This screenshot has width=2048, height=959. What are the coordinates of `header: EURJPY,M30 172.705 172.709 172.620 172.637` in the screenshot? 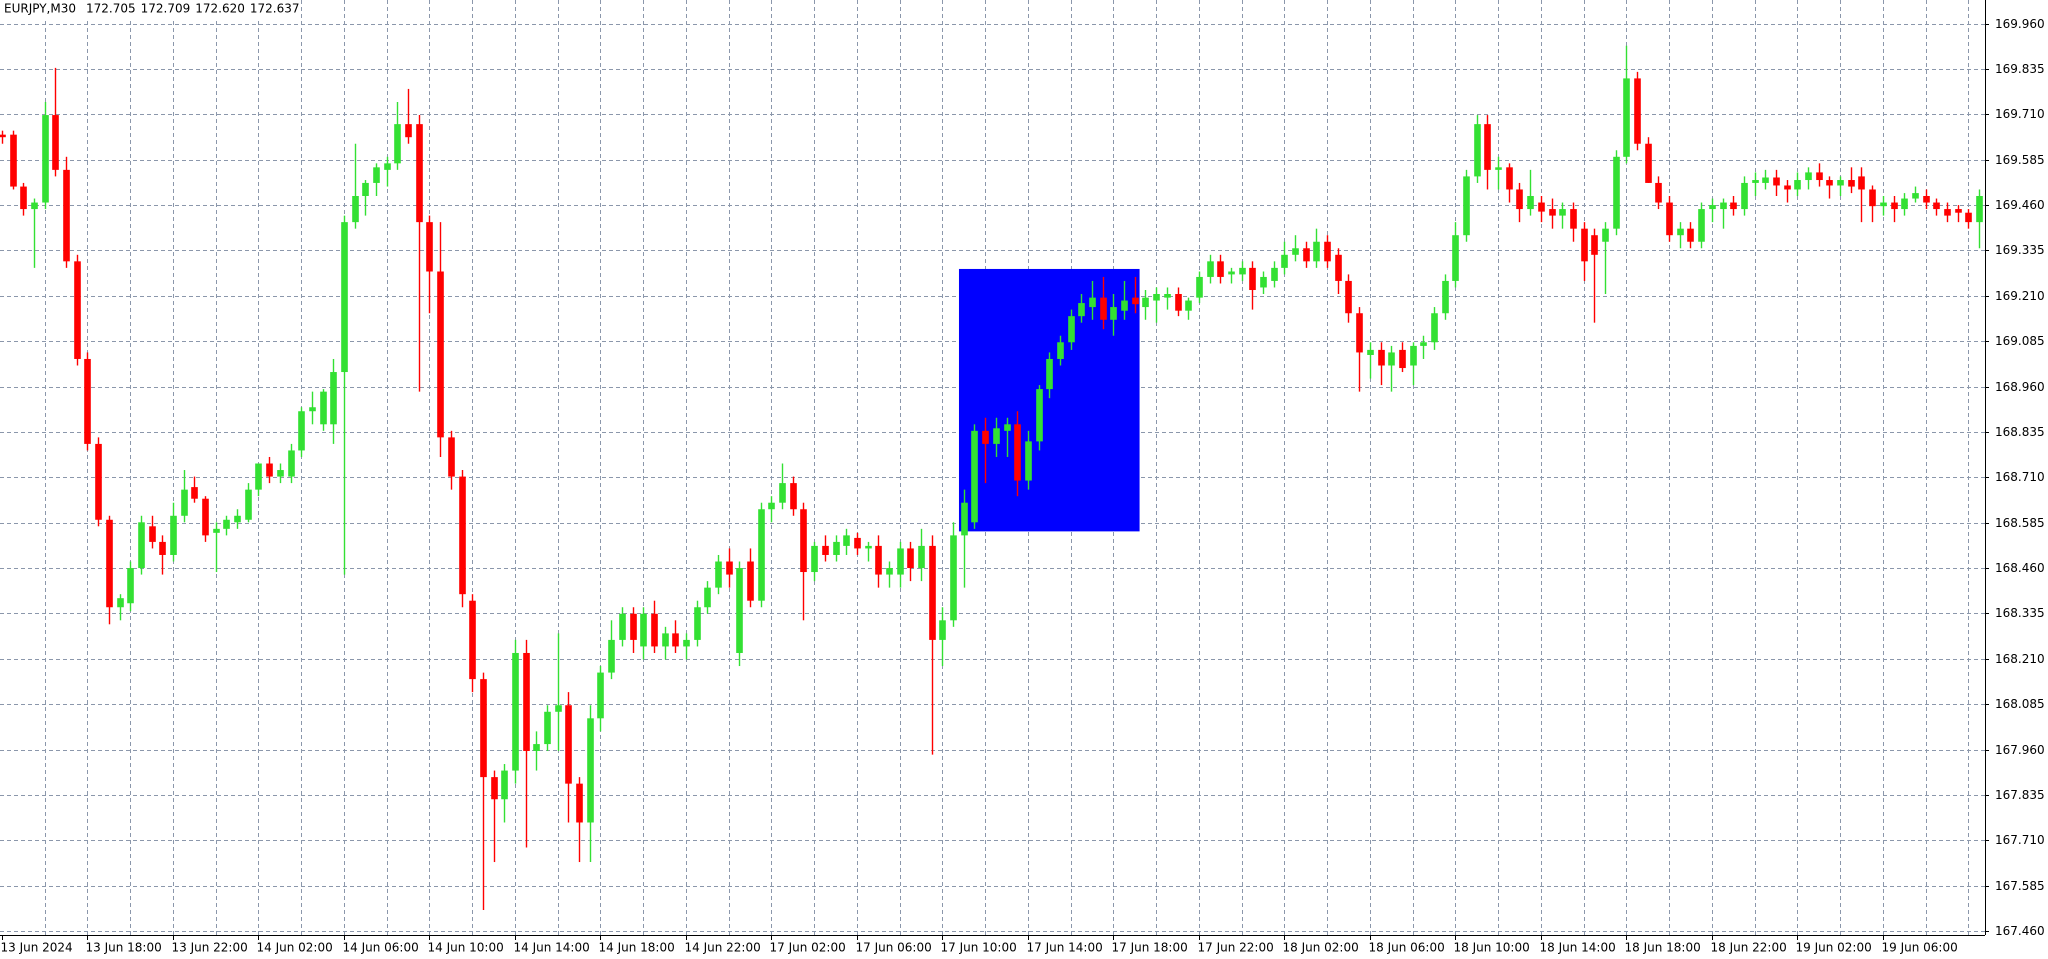 It's located at (150, 9).